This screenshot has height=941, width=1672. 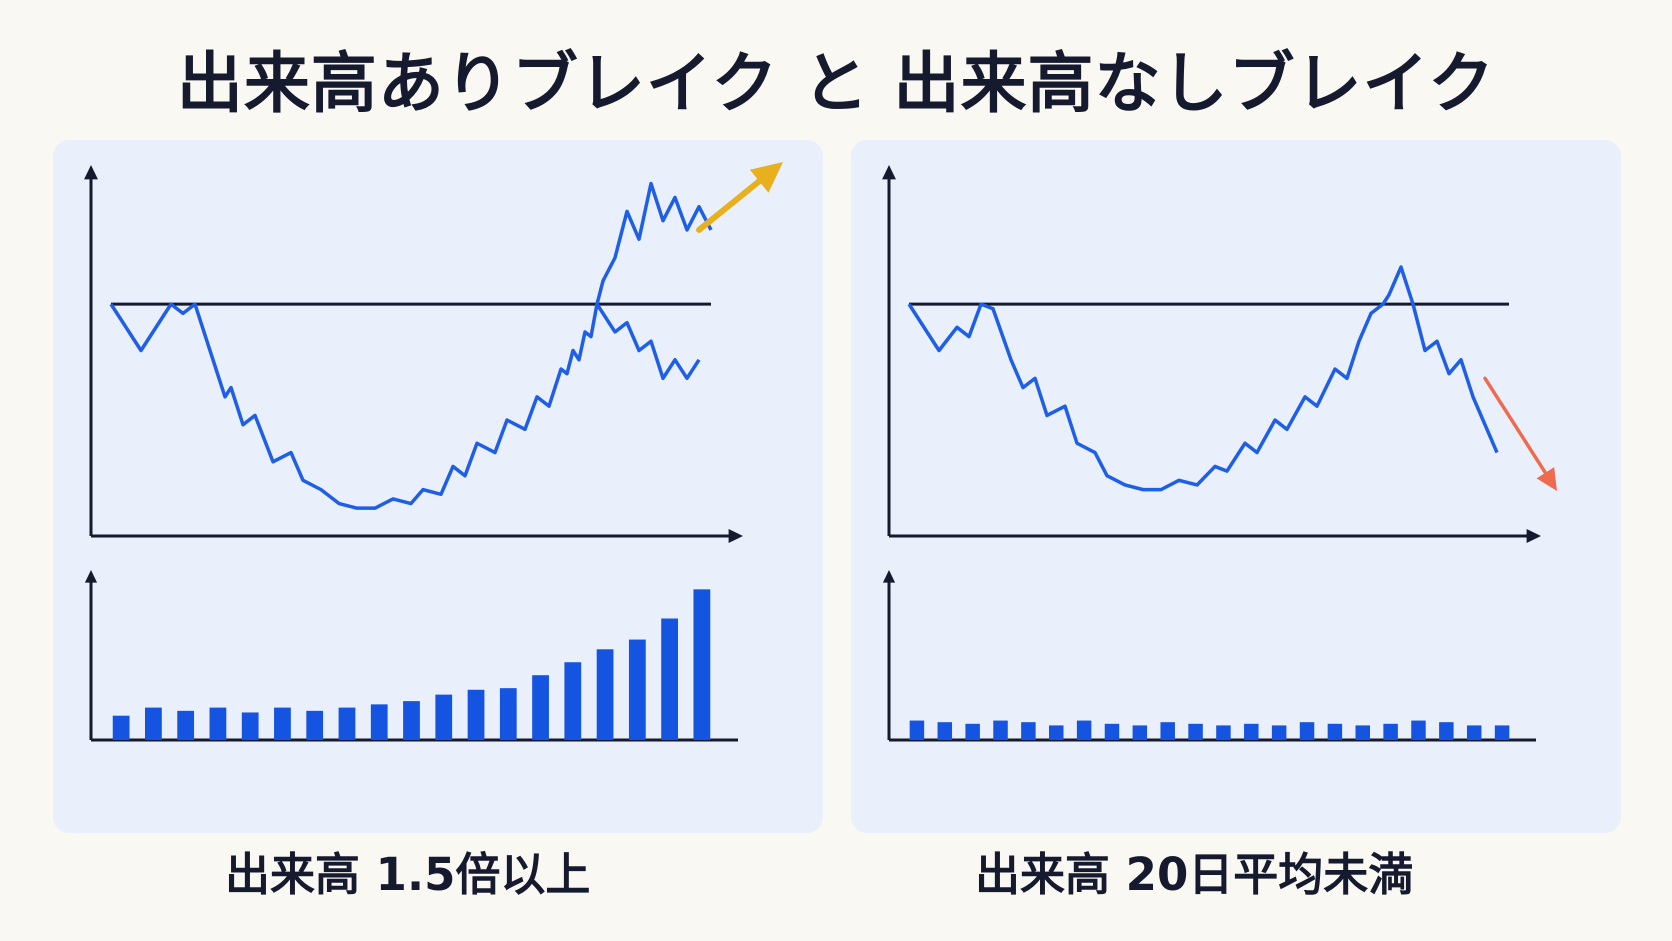 What do you see at coordinates (91, 172) in the screenshot?
I see `left-price-y-axis-arrow-icon` at bounding box center [91, 172].